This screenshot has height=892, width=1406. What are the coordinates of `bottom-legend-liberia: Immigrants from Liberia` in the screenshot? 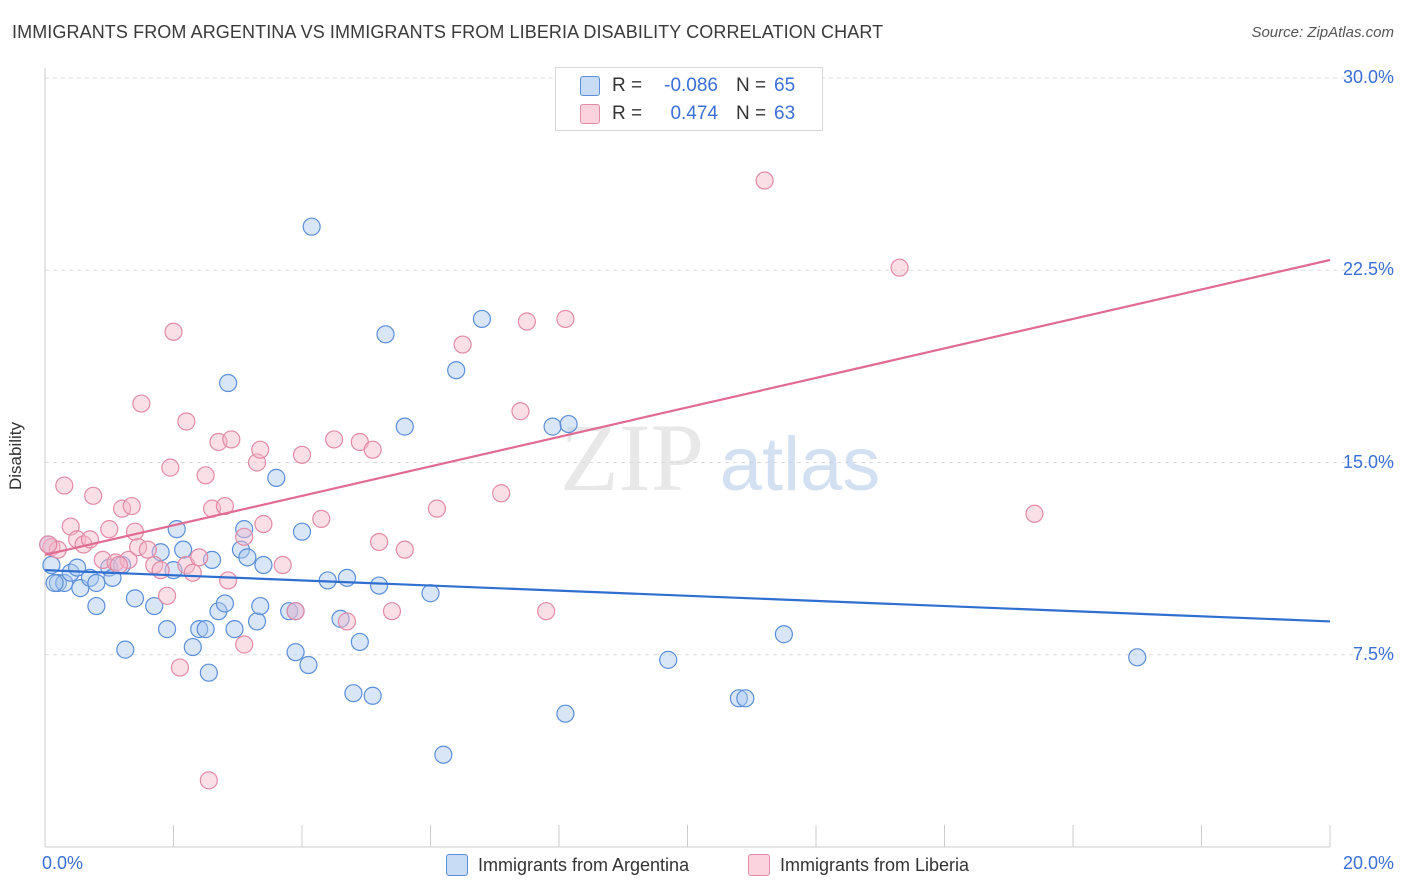 It's located at (858, 865).